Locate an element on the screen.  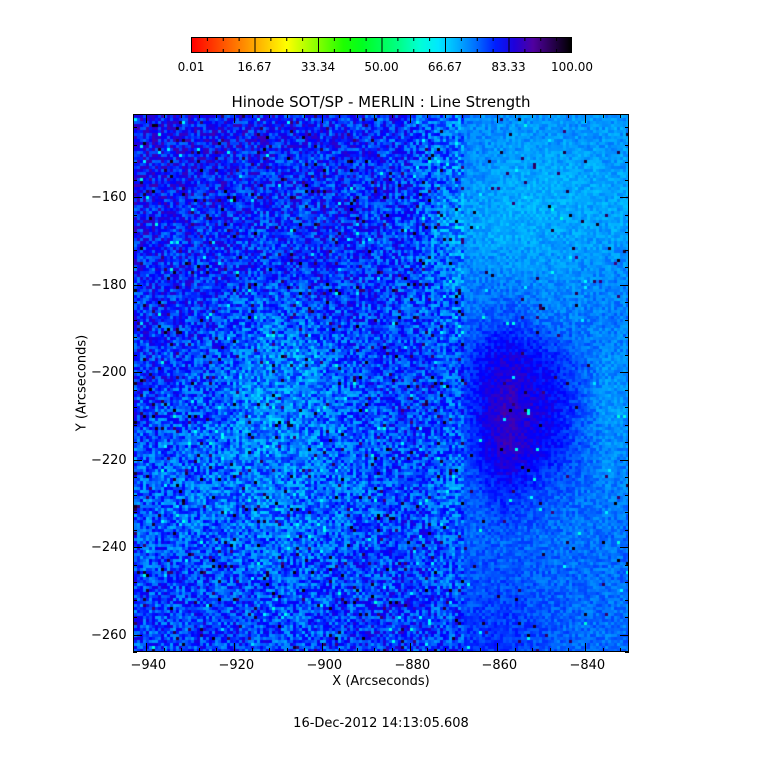
colorbar-tick-label: 16.67 is located at coordinates (254, 67).